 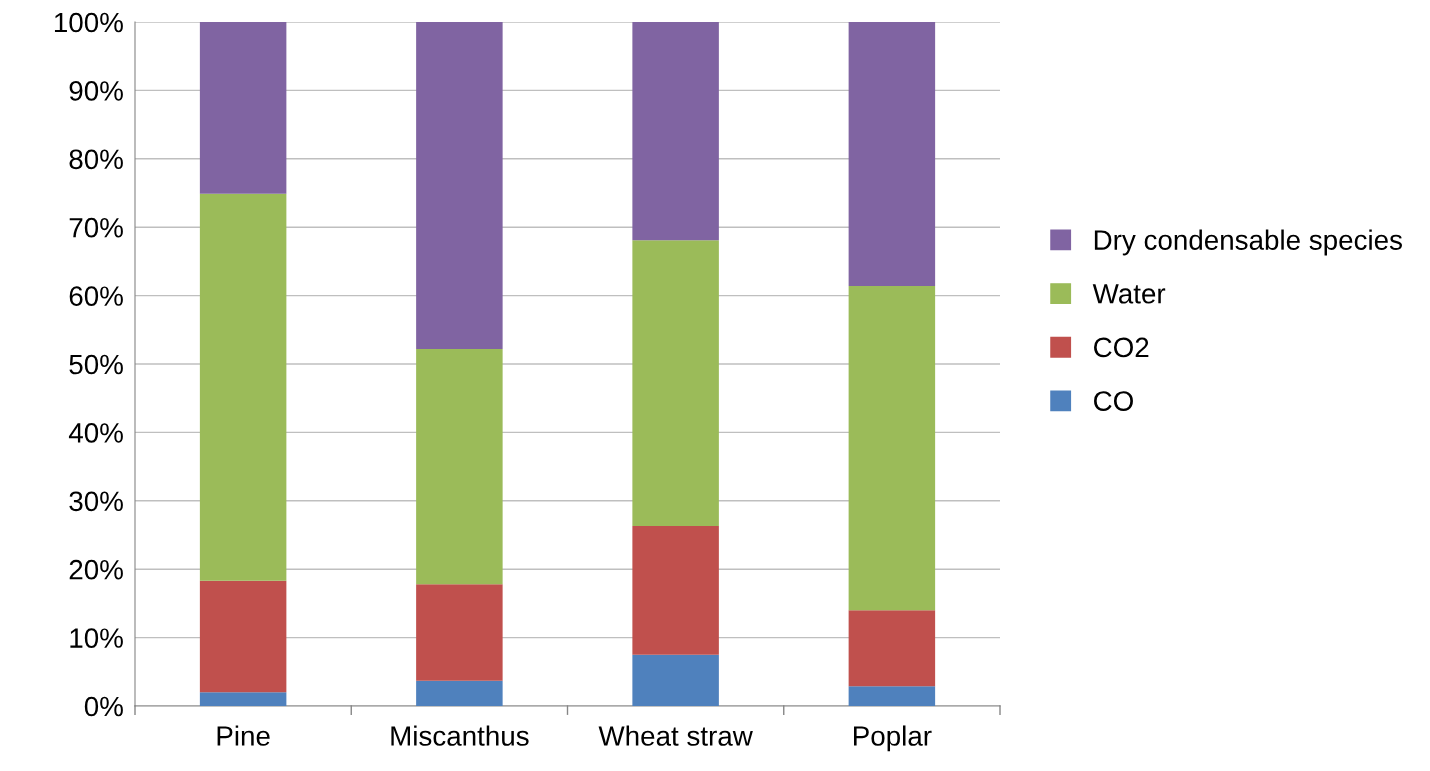 I want to click on x-tick-label: Poplar, so click(x=893, y=738).